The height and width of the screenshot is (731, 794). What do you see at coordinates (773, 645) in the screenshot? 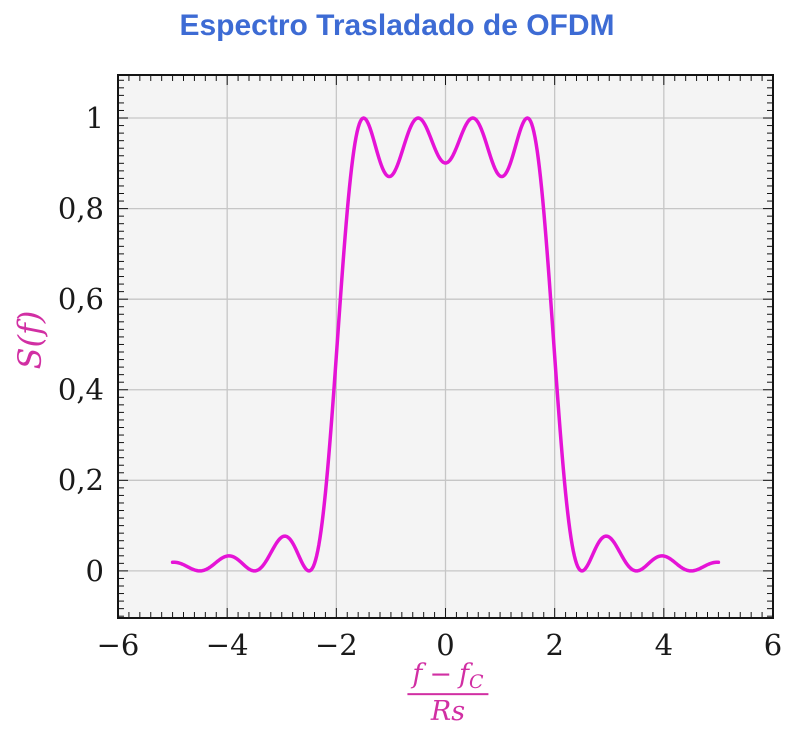
I see `x-tick-label: 6` at bounding box center [773, 645].